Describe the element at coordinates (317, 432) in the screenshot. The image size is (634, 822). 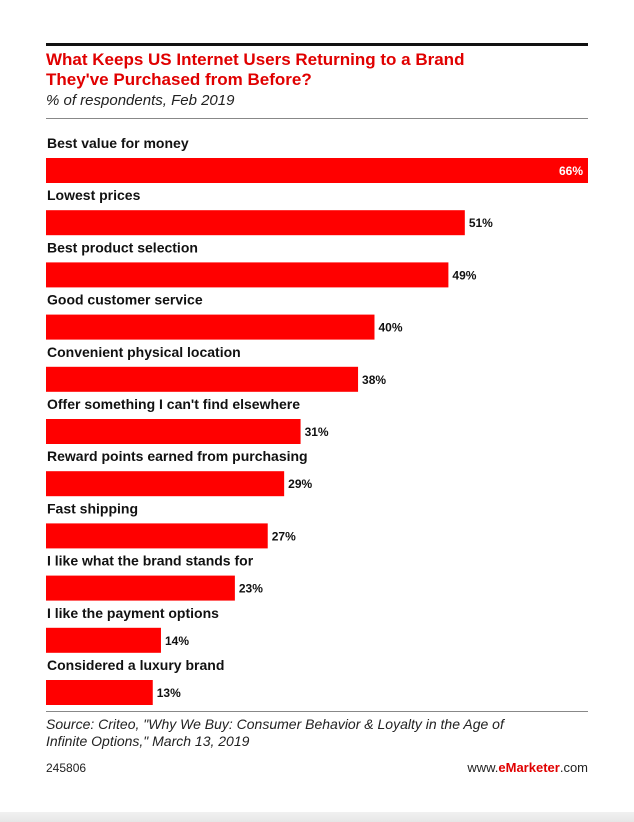
I see `value-label: 31%` at that location.